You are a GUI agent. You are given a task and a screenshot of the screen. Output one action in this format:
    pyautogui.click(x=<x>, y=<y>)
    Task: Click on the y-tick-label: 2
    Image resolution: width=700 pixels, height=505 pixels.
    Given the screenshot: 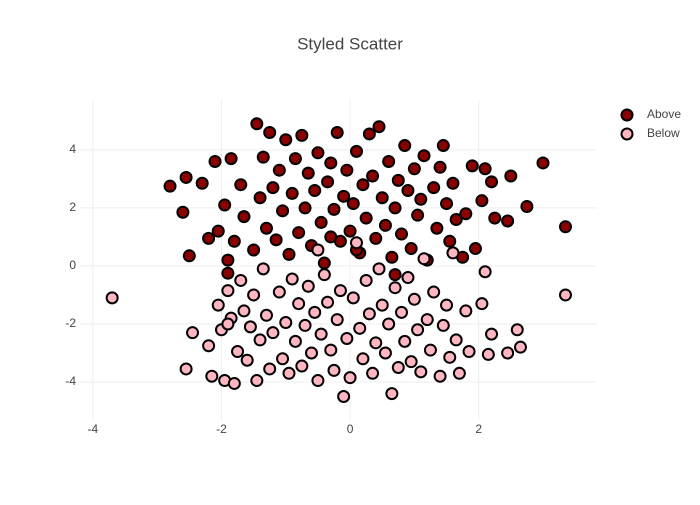 What is the action you would take?
    pyautogui.click(x=72, y=207)
    